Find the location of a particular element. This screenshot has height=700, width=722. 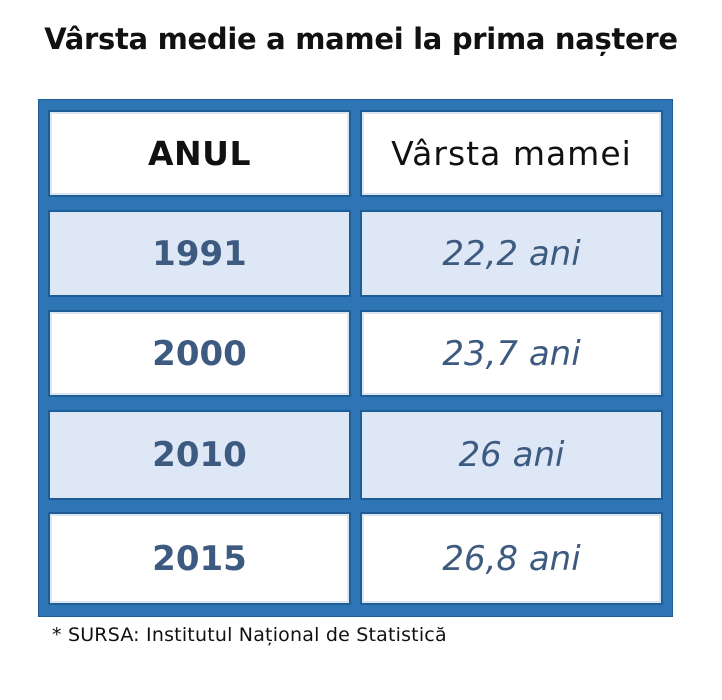

table-row-age-cell: 22,2 ani is located at coordinates (511, 253).